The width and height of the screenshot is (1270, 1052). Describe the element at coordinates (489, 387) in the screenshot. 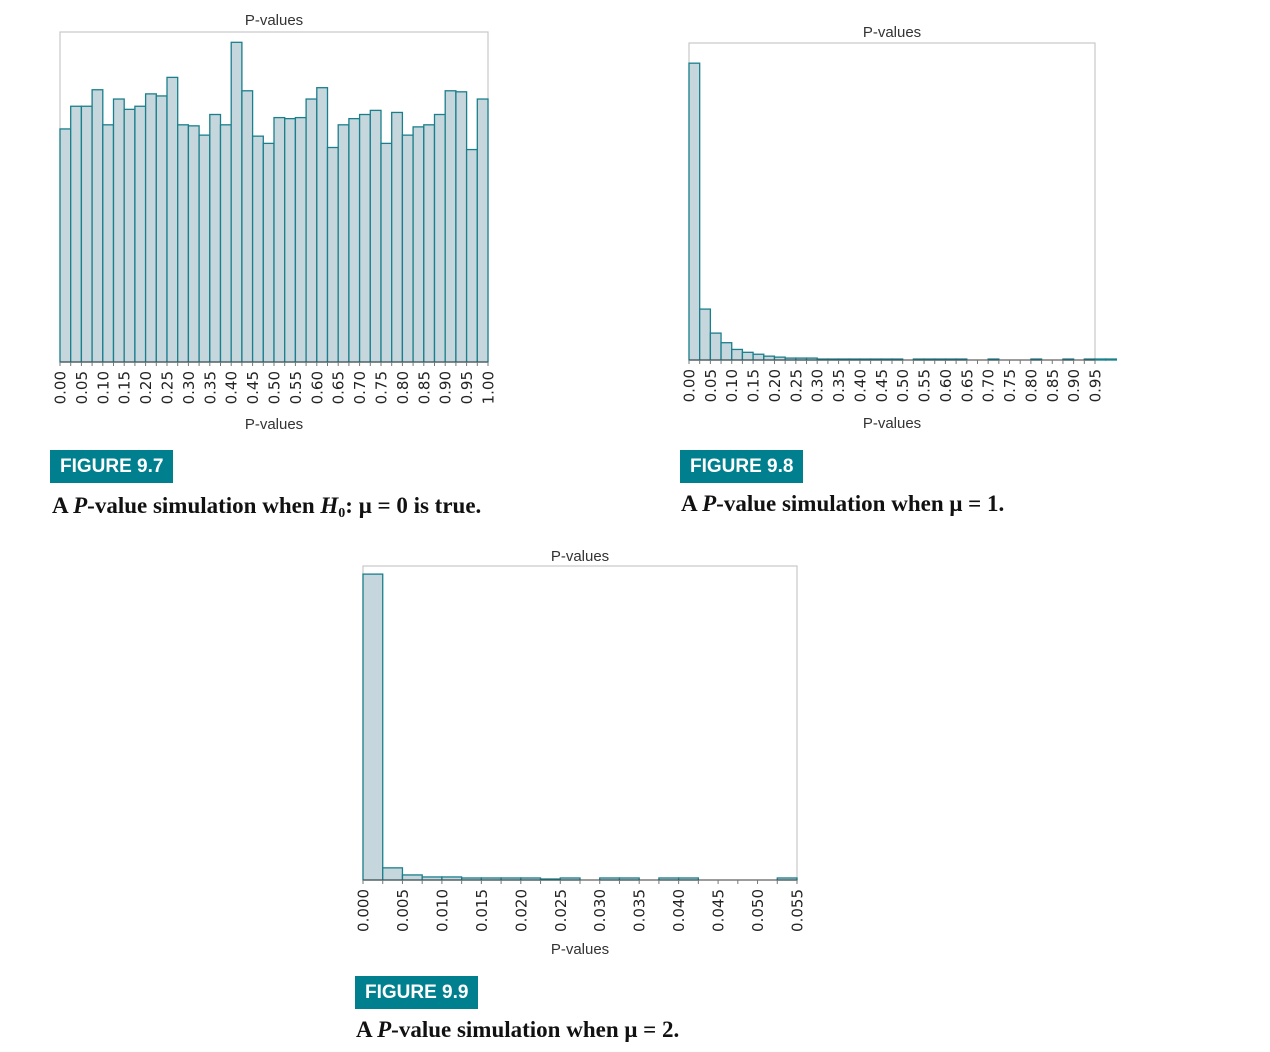

I see `x-tick-label: 1.00` at that location.